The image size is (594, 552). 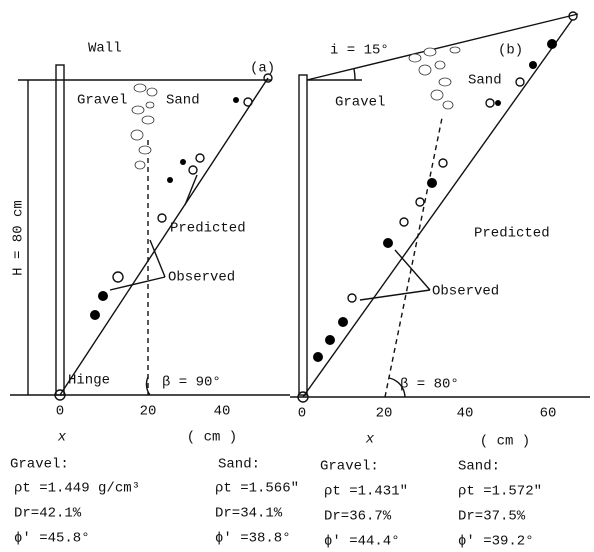 What do you see at coordinates (496, 542) in the screenshot?
I see `prop-line: ϕ′ =39.2°` at bounding box center [496, 542].